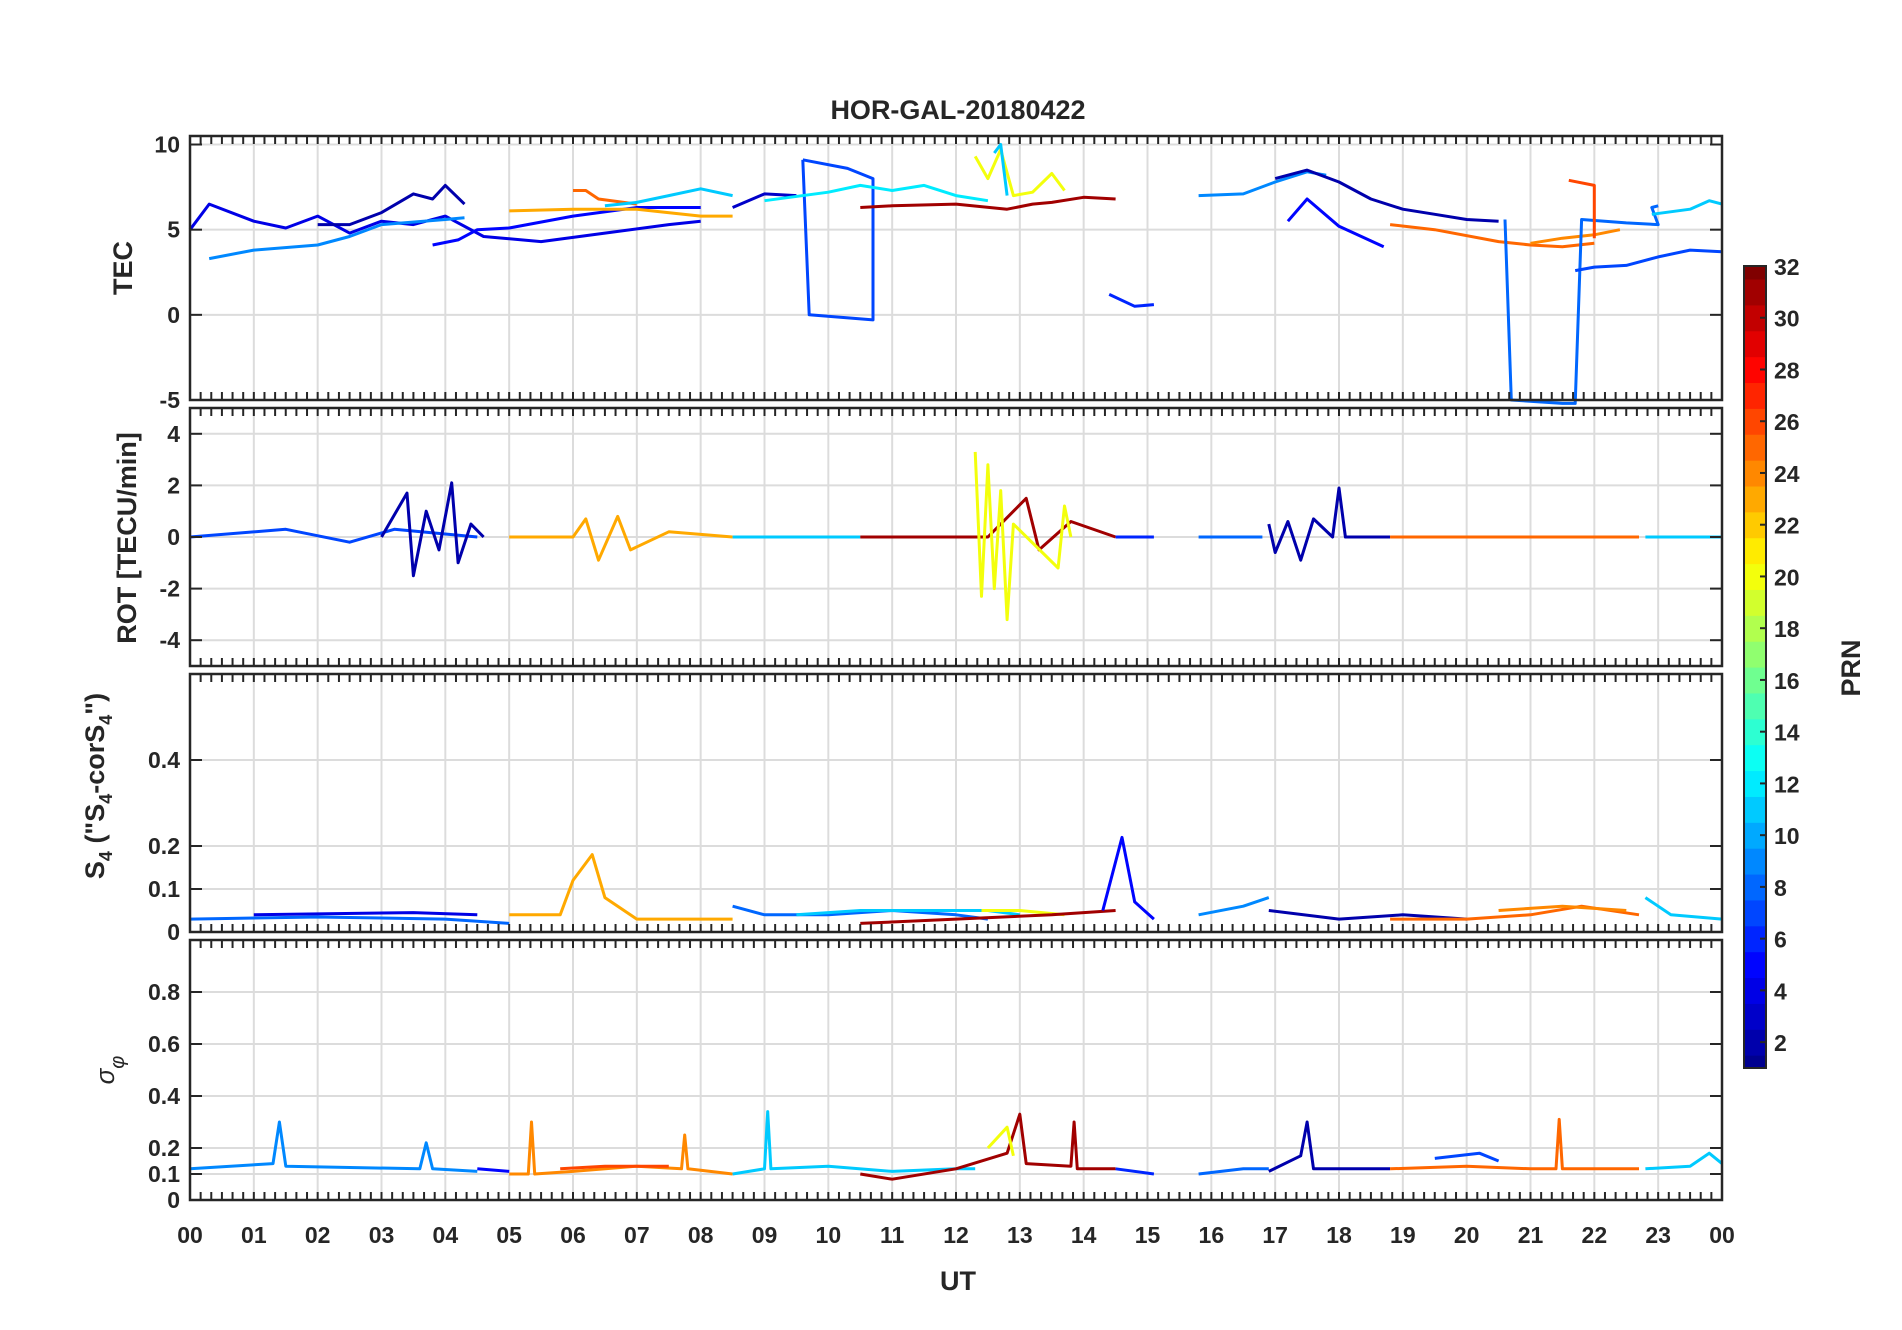  Describe the element at coordinates (446, 1235) in the screenshot. I see `x-tick-label: 04` at that location.